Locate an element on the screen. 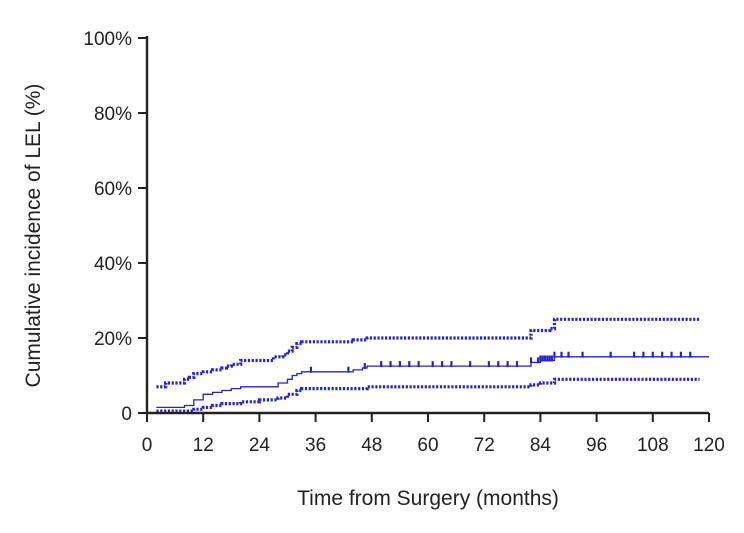 The image size is (744, 533). x-tick-label: 48 is located at coordinates (371, 445).